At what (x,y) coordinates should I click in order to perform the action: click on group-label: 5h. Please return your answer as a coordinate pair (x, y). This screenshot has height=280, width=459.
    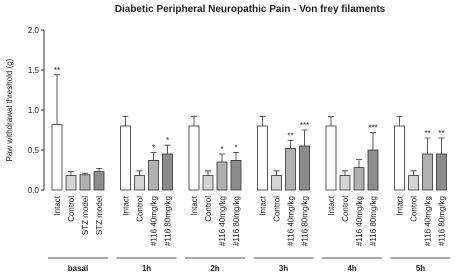
    Looking at the image, I should click on (420, 268).